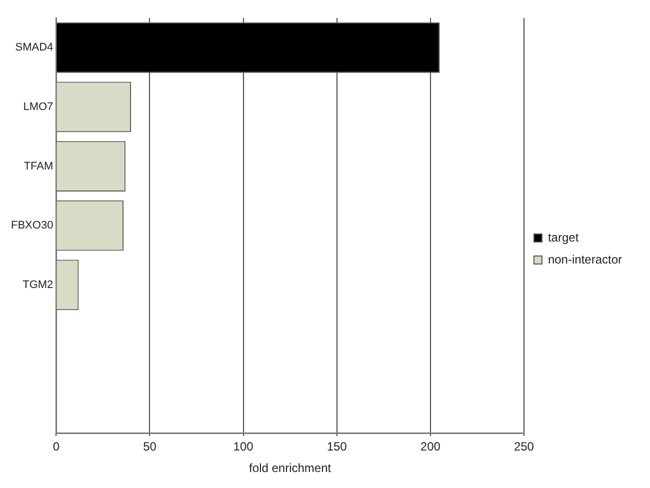  I want to click on x-axis-title: fold enrichment, so click(290, 468).